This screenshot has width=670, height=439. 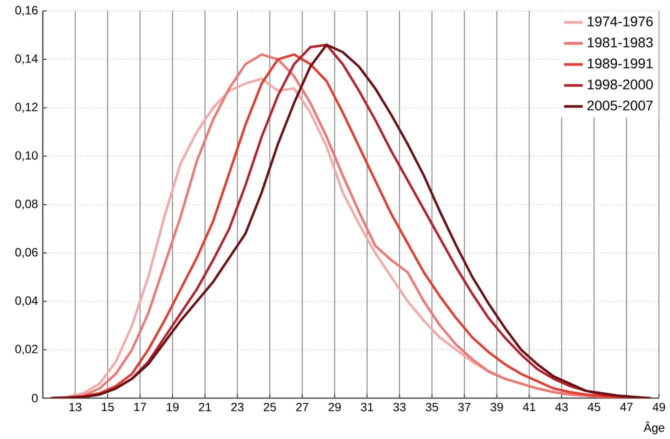 I want to click on x-tick-label: 47, so click(x=626, y=407).